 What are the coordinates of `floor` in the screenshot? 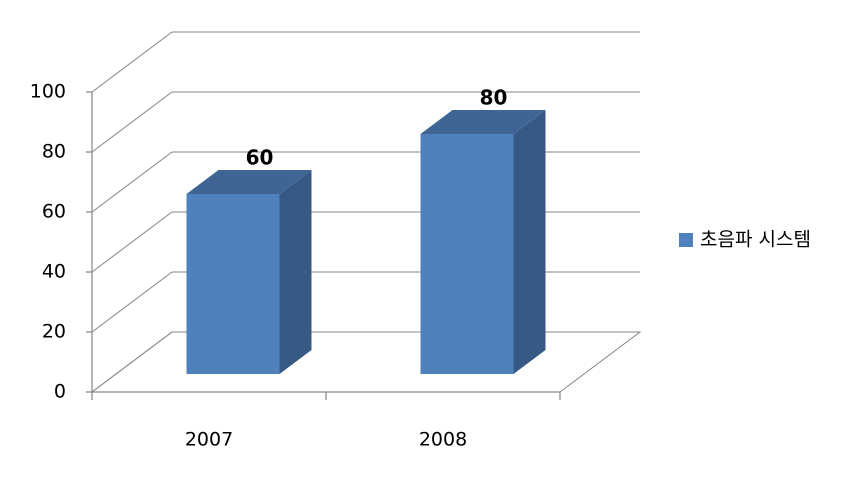 It's located at (366, 362).